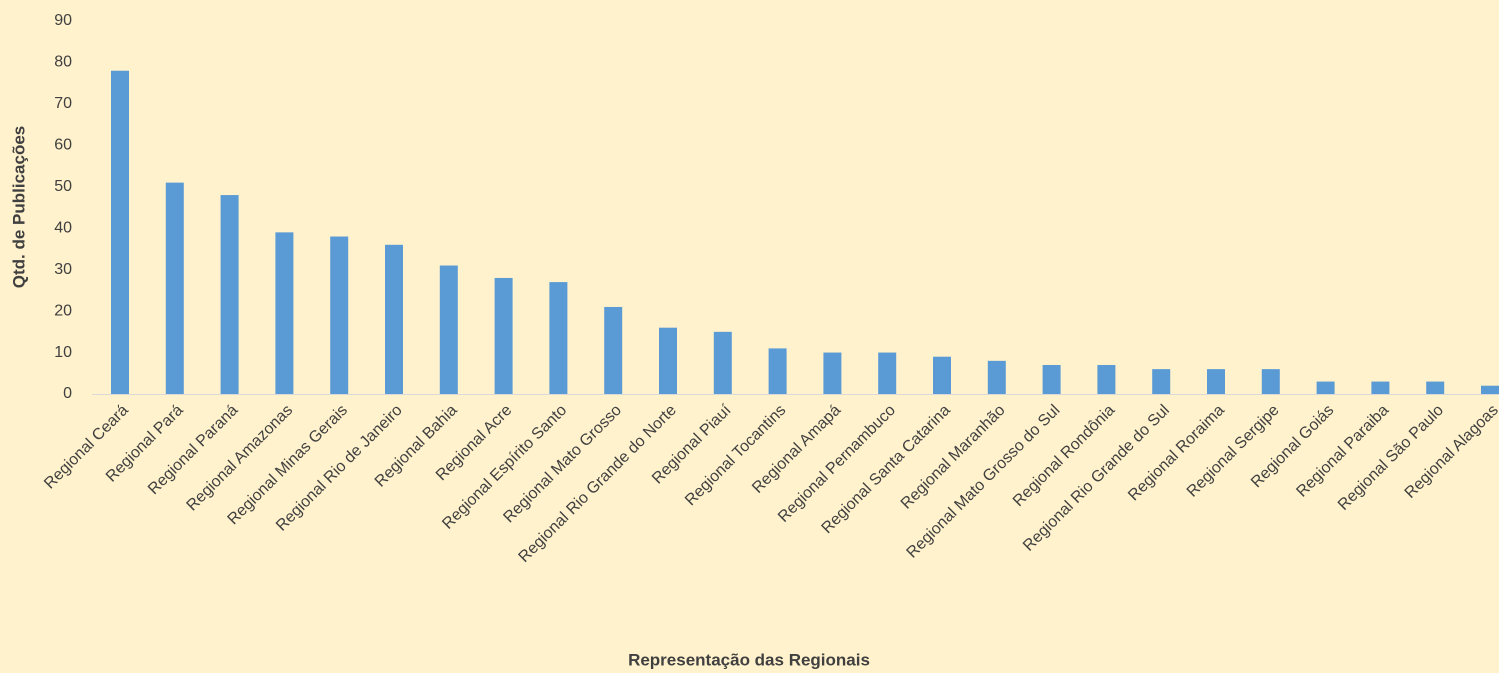 The width and height of the screenshot is (1499, 673). I want to click on y-axis-title: Qtd. de Publicações, so click(18, 207).